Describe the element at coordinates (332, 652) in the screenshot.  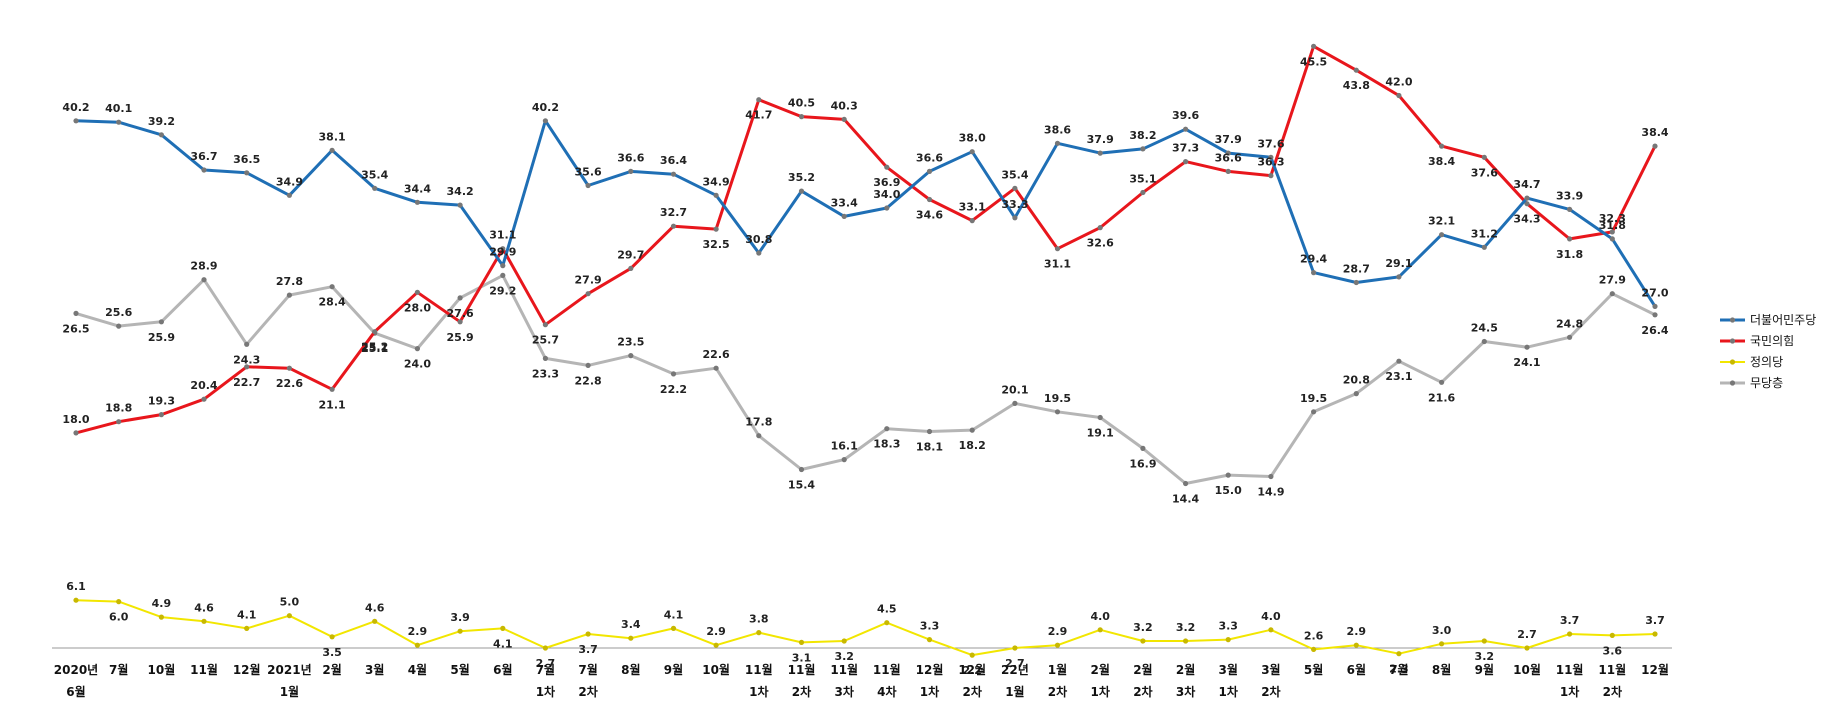
I see `data-label: 3.5` at that location.